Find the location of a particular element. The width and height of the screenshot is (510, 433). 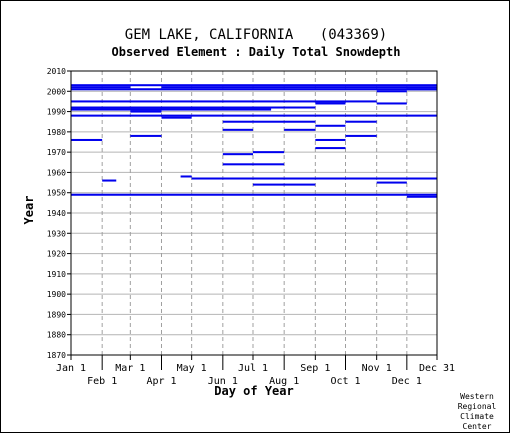

y-tick-label: 1910 is located at coordinates (56, 274).